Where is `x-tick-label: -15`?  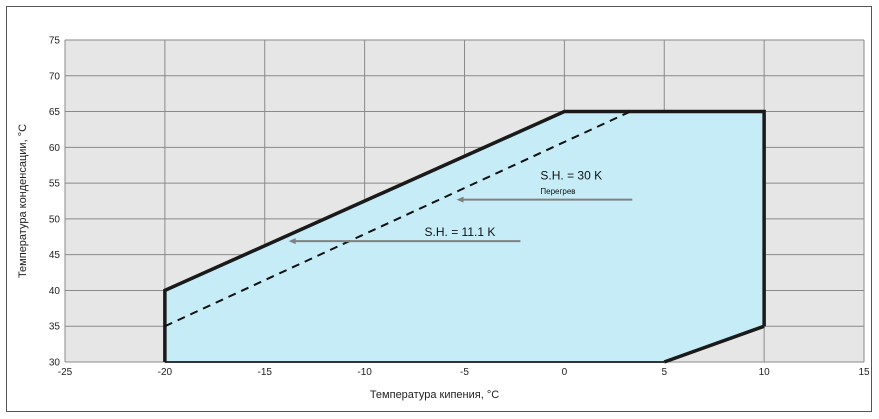 x-tick-label: -15 is located at coordinates (265, 372).